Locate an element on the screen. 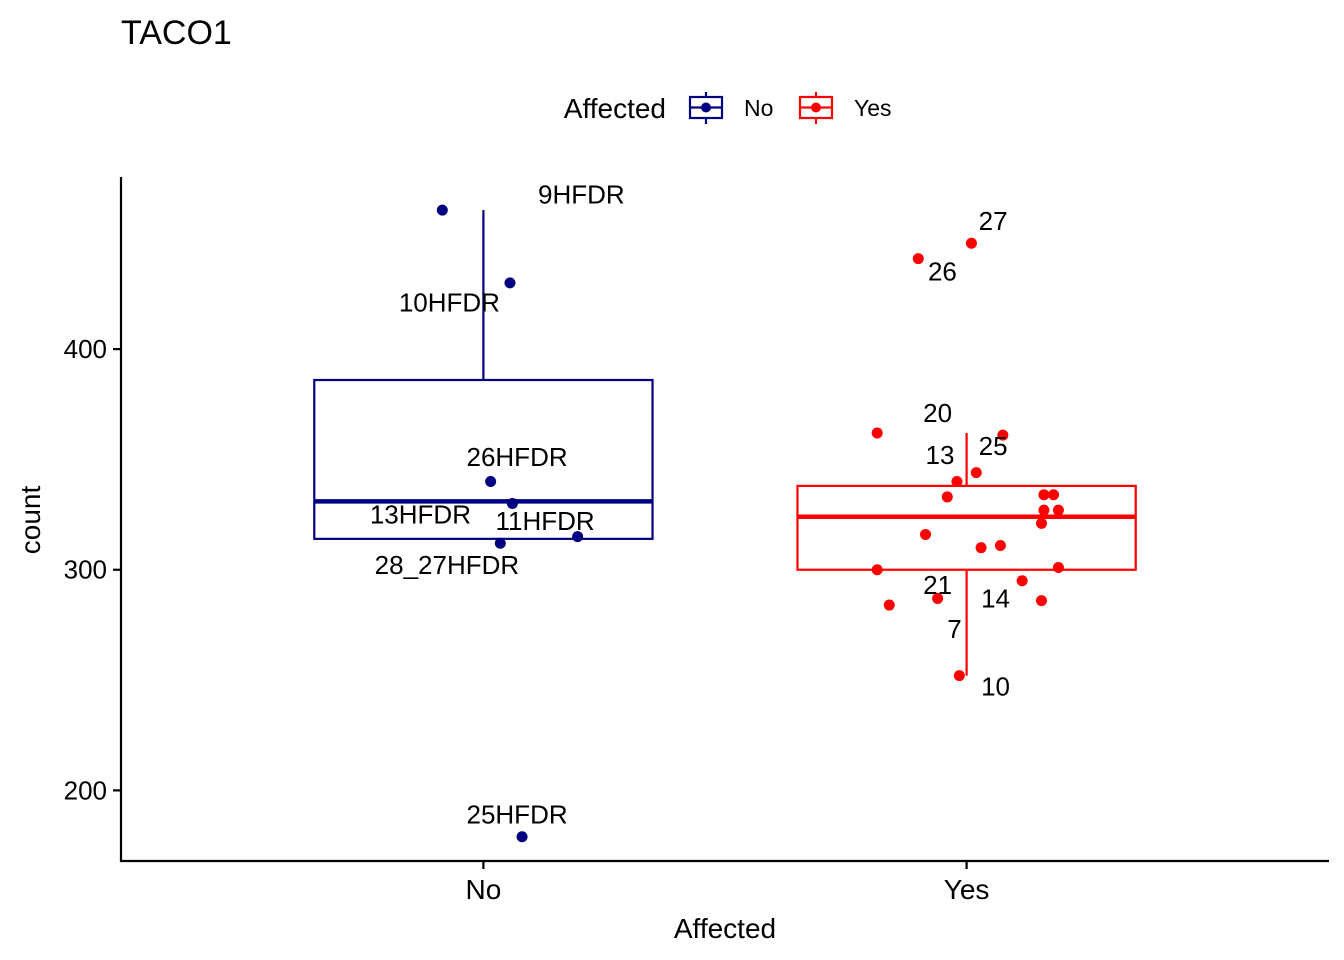 This screenshot has height=960, width=1344. y-axis-title: count is located at coordinates (30, 520).